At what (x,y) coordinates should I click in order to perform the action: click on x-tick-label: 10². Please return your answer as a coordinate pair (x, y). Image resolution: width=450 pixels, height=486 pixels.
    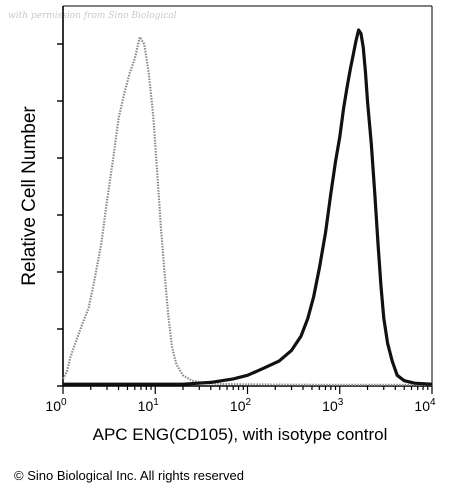
    Looking at the image, I should click on (241, 405).